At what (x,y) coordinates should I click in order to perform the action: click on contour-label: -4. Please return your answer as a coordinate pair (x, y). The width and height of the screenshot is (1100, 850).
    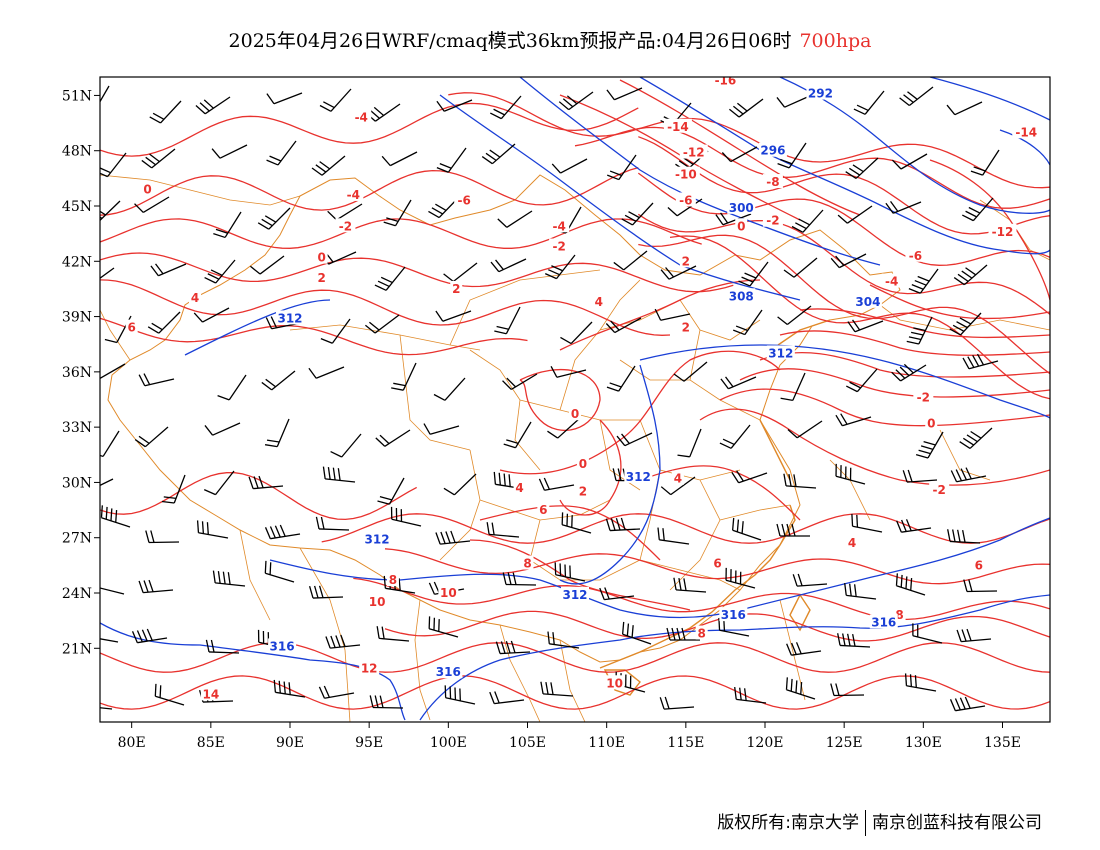
    Looking at the image, I should click on (353, 195).